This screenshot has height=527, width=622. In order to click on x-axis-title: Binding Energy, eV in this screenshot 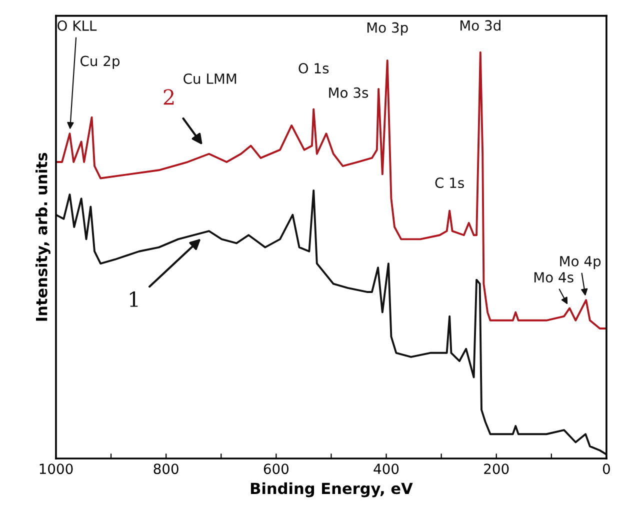, I will do `click(331, 490)`.